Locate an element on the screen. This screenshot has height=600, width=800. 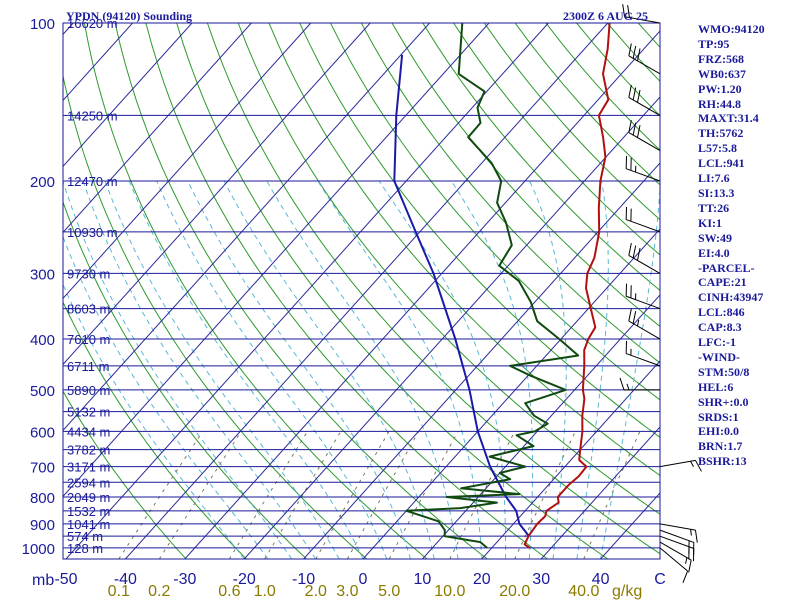
temperature-tick-label: -20 is located at coordinates (244, 579).